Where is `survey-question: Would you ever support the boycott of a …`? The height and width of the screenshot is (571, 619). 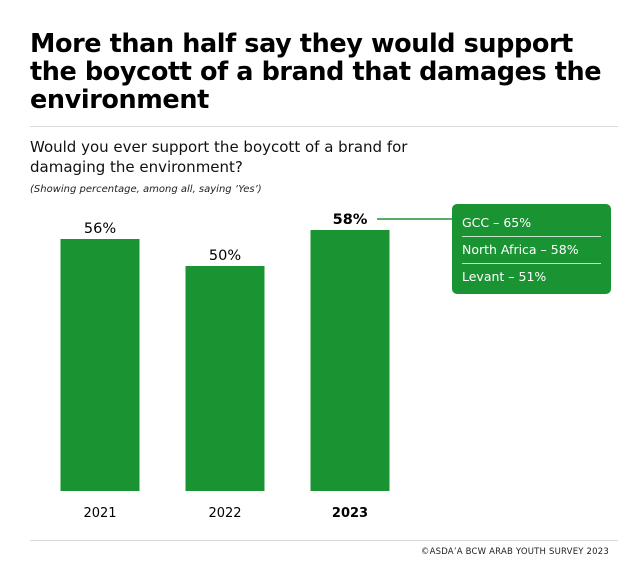 survey-question: Would you ever support the boycott of a … is located at coordinates (219, 157).